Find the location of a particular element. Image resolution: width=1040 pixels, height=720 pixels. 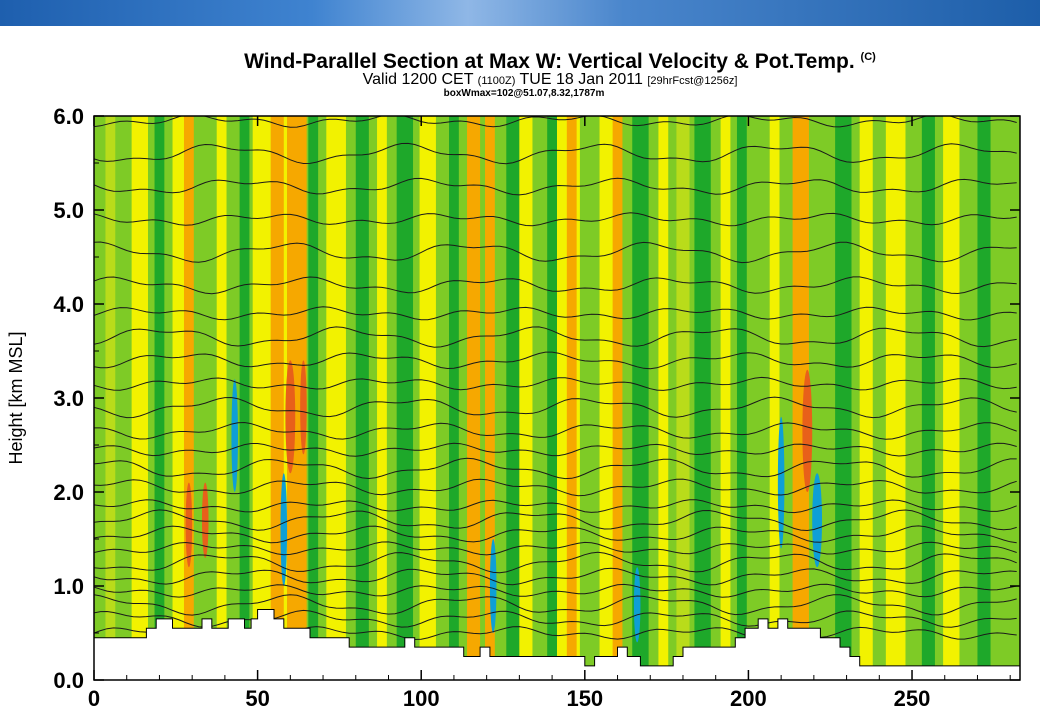

y-axis-label: Height [km MSL] is located at coordinates (16, 397).